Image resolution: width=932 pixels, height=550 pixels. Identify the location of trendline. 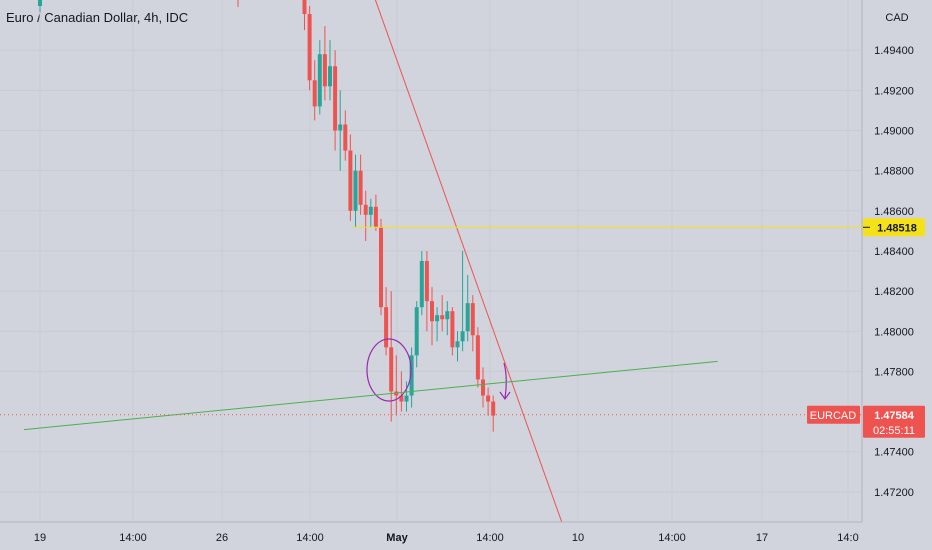
(370, 395).